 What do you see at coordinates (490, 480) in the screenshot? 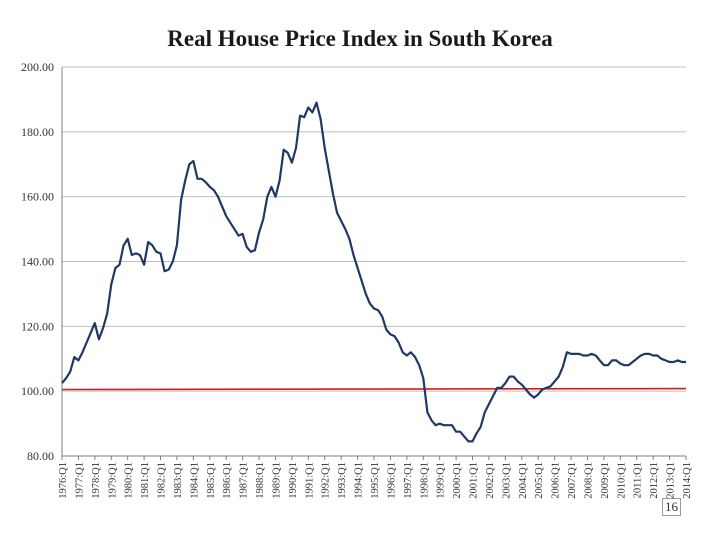
I see `x-tick-label: 2002:Q1` at bounding box center [490, 480].